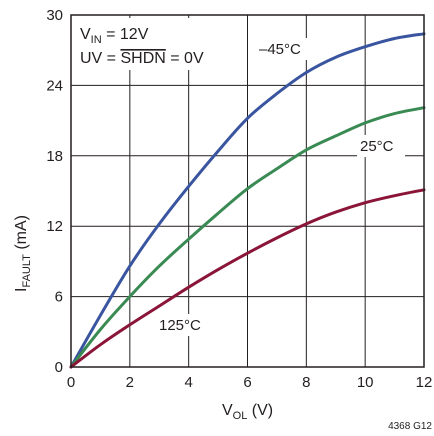 Image resolution: width=434 pixels, height=436 pixels. What do you see at coordinates (306, 382) in the screenshot?
I see `x-tick-label: 8` at bounding box center [306, 382].